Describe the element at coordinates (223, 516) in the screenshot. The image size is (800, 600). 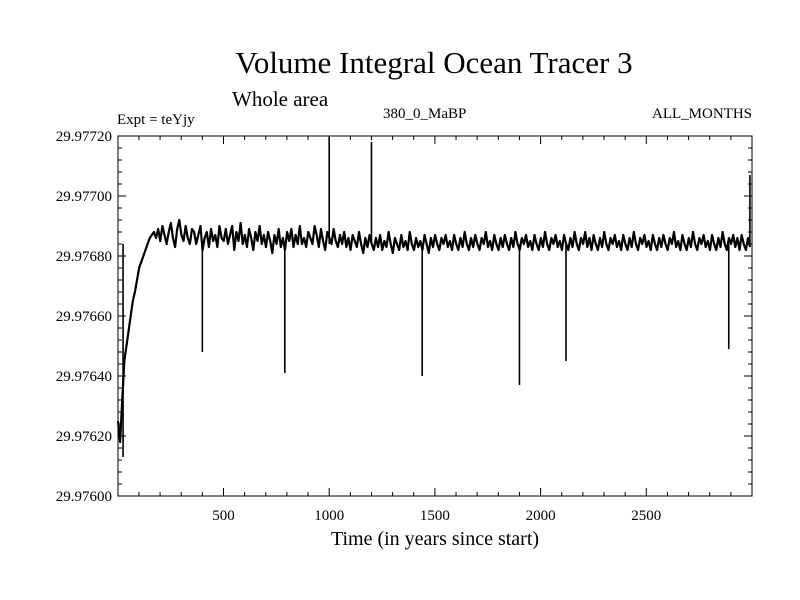
I see `x-tick-label: 500` at that location.